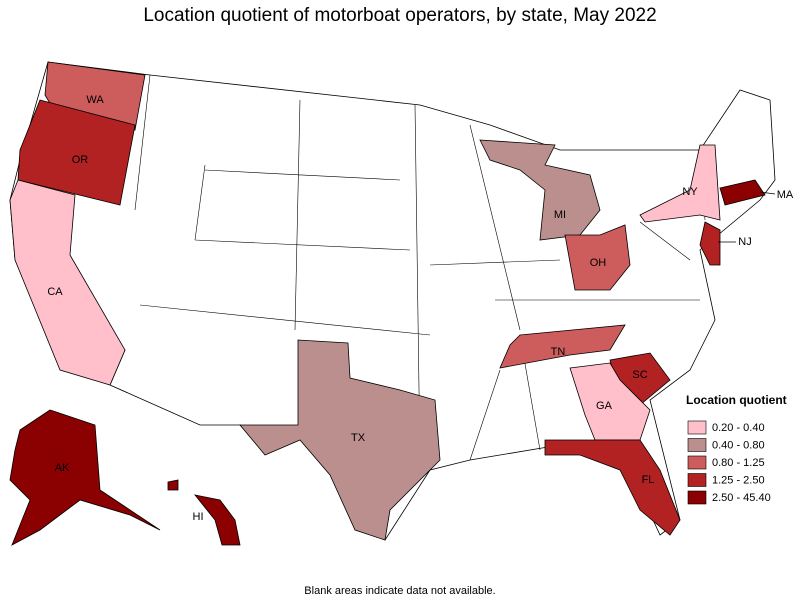 Image resolution: width=800 pixels, height=600 pixels. What do you see at coordinates (560, 215) in the screenshot?
I see `state-label: MI` at bounding box center [560, 215].